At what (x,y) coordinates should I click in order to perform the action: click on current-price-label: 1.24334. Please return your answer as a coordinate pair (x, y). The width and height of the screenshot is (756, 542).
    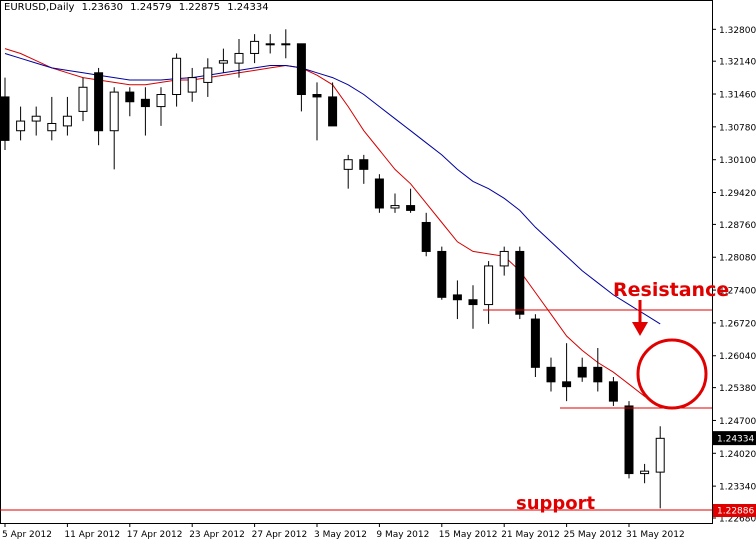
    Looking at the image, I should click on (735, 440).